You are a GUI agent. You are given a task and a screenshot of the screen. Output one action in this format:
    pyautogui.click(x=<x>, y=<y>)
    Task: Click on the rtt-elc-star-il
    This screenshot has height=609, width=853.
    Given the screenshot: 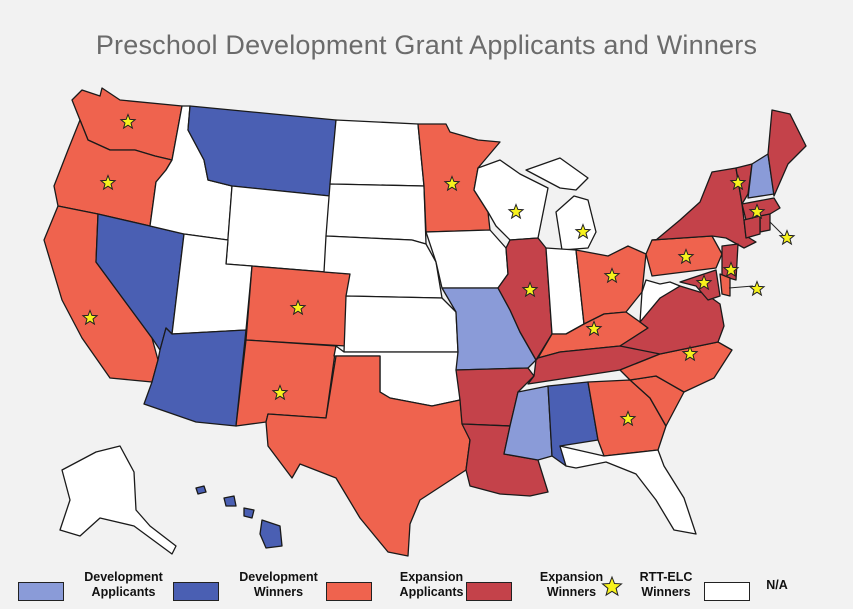 What is the action you would take?
    pyautogui.click(x=530, y=289)
    